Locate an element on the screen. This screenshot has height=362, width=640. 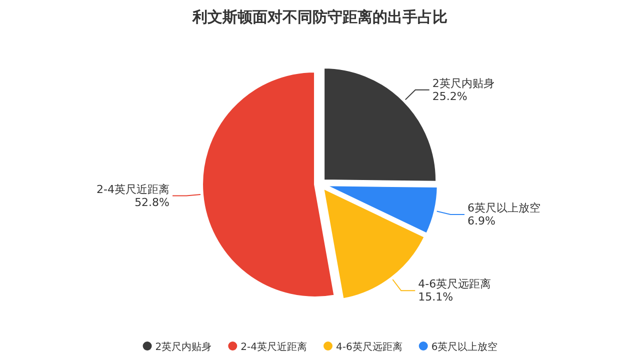
legend-label: 4-6英尺远距离 is located at coordinates (369, 347).